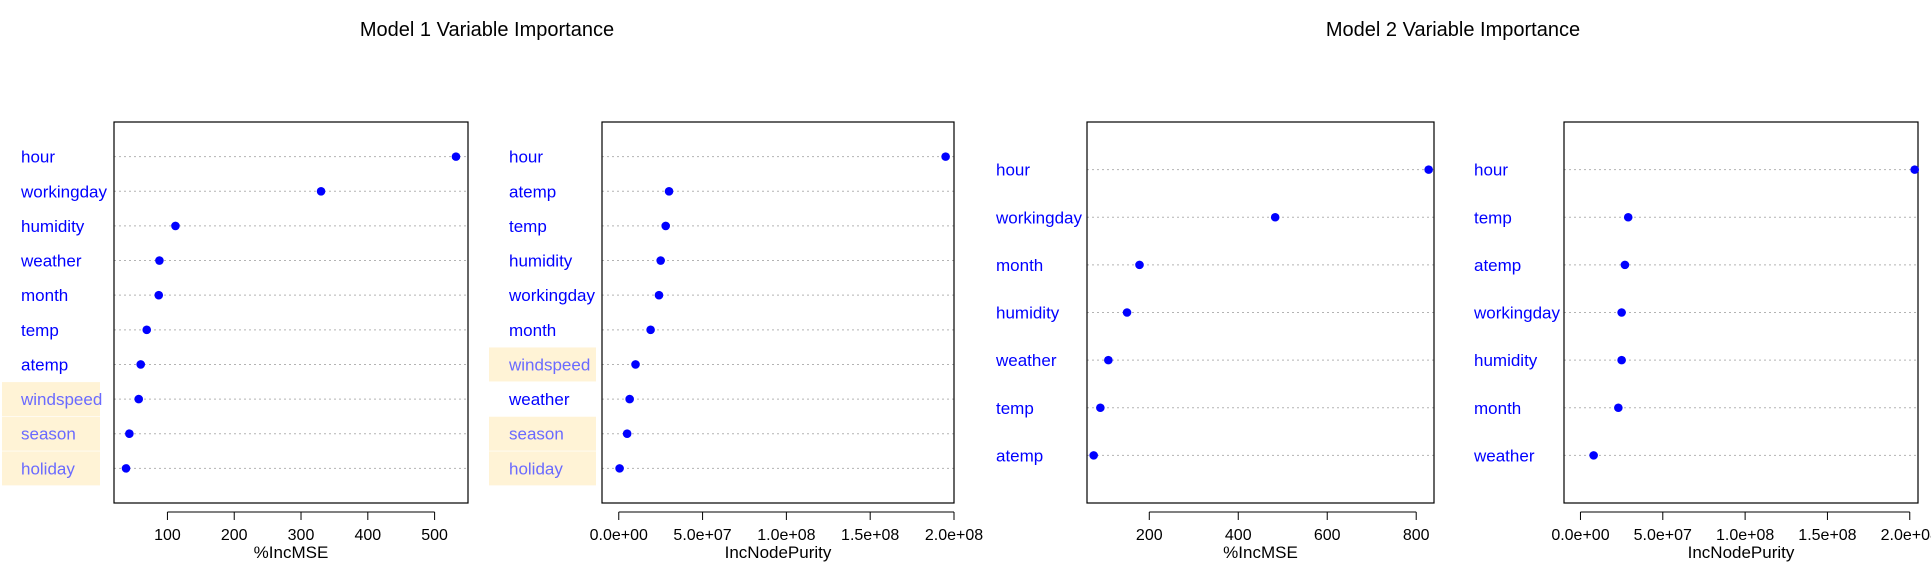 The height and width of the screenshot is (583, 1931). What do you see at coordinates (1453, 30) in the screenshot?
I see `model-2-title: Model 2 Variable Importance` at bounding box center [1453, 30].